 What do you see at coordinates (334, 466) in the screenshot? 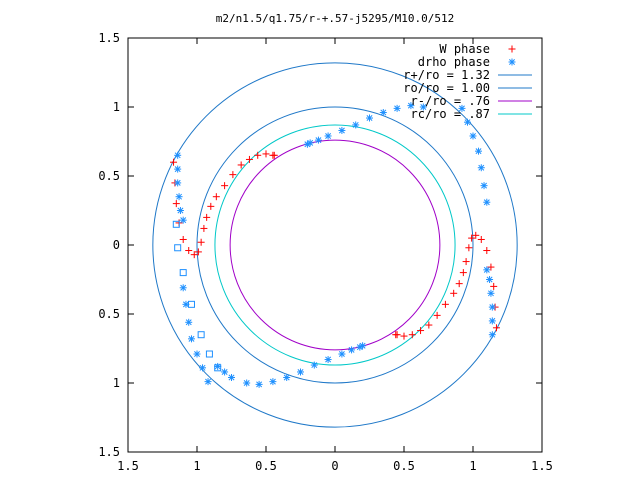
I see `x-tick-label-3: 0` at bounding box center [334, 466].